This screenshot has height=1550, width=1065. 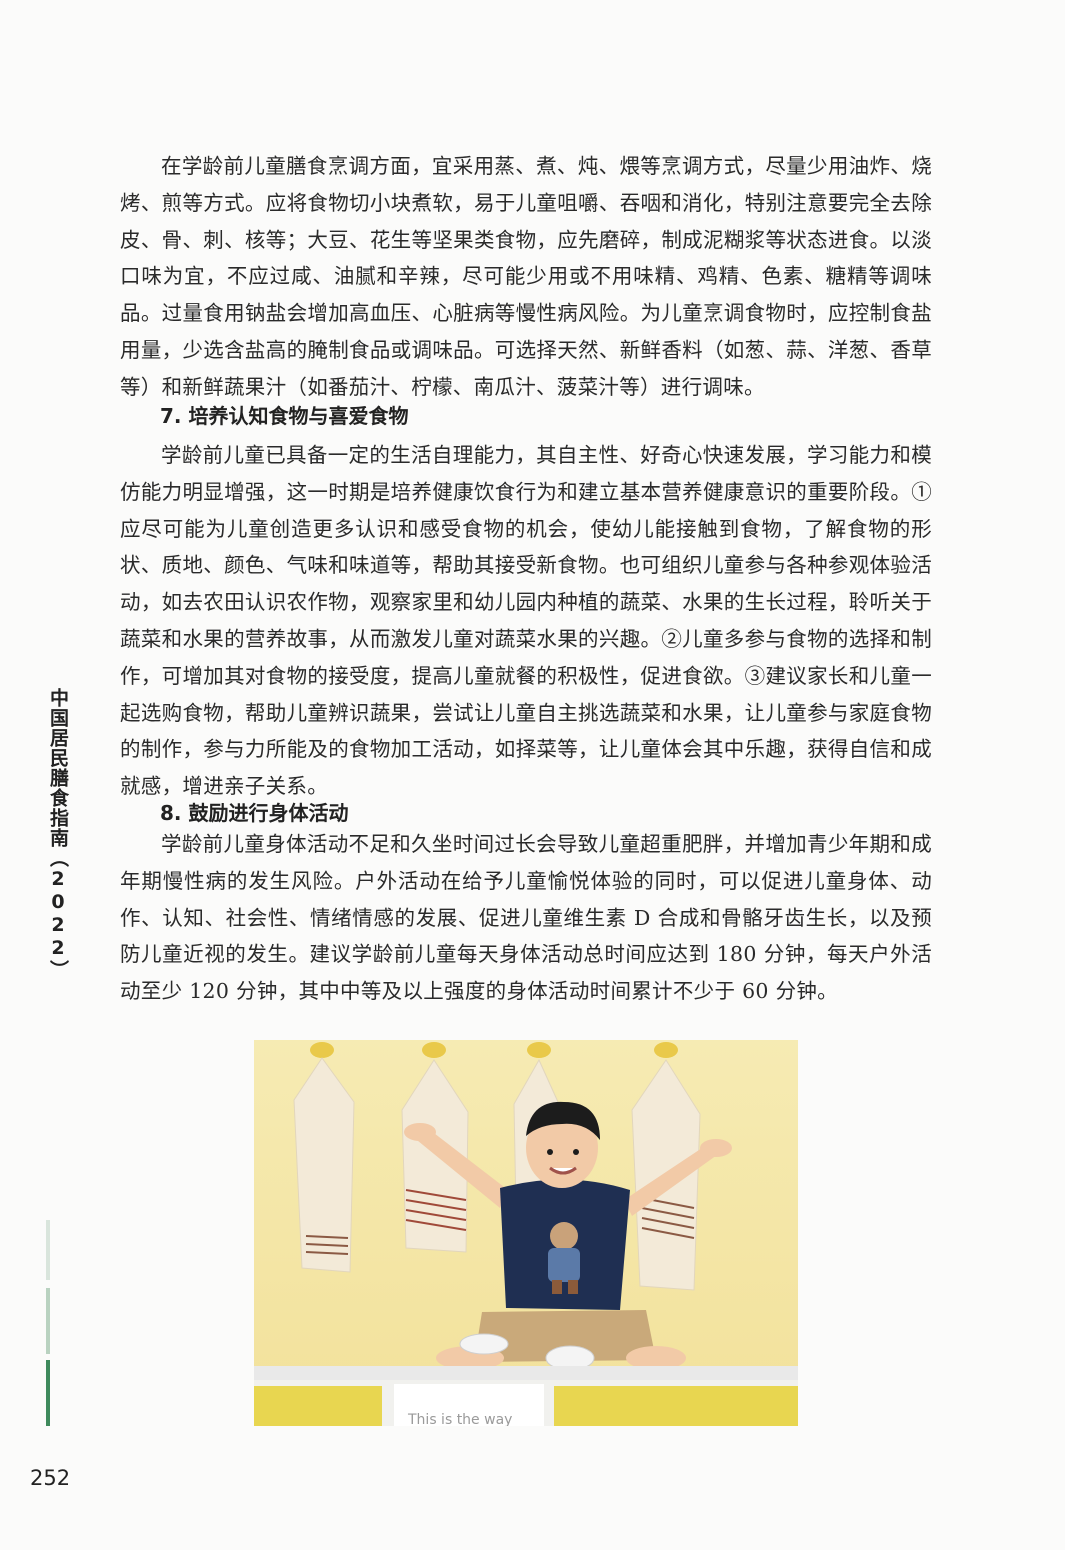 What do you see at coordinates (563, 1144) in the screenshot?
I see `child-head` at bounding box center [563, 1144].